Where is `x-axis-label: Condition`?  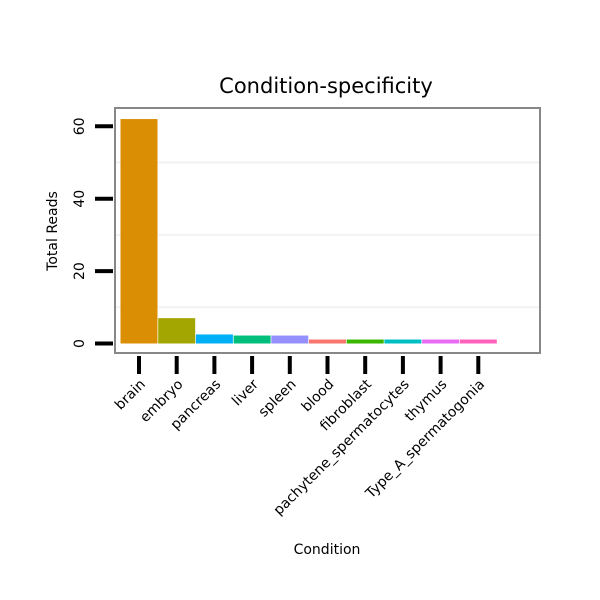 x-axis-label: Condition is located at coordinates (327, 550).